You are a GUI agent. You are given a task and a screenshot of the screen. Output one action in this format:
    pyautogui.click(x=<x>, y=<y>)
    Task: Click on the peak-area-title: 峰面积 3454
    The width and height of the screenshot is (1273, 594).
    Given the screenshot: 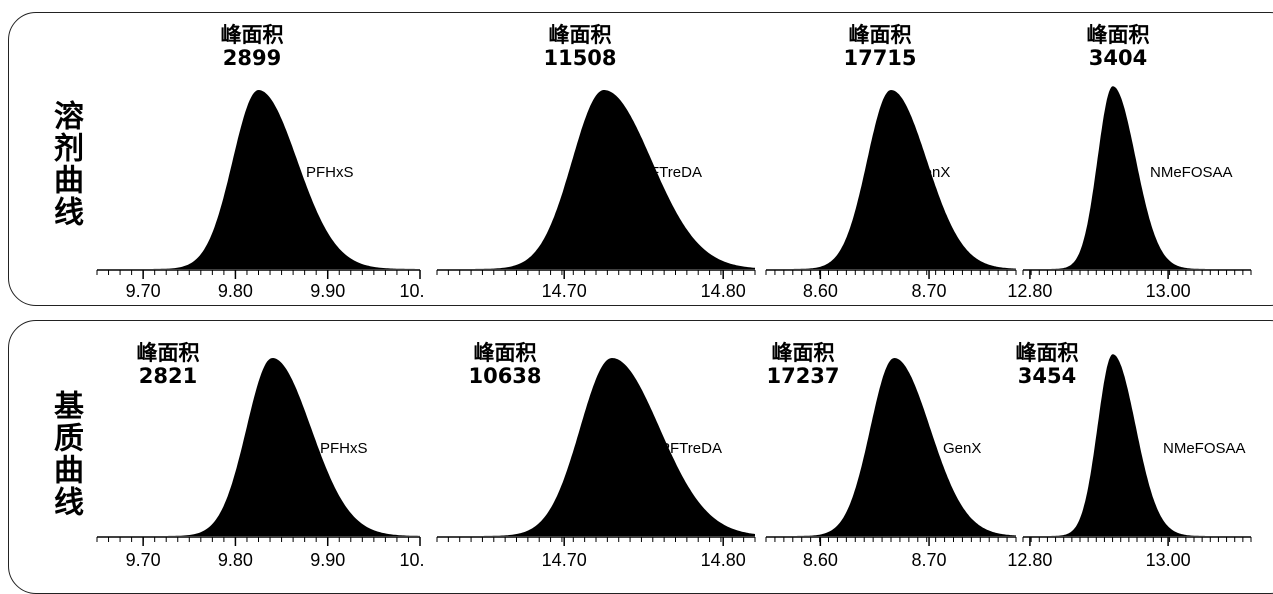 What is the action you would take?
    pyautogui.click(x=1047, y=365)
    